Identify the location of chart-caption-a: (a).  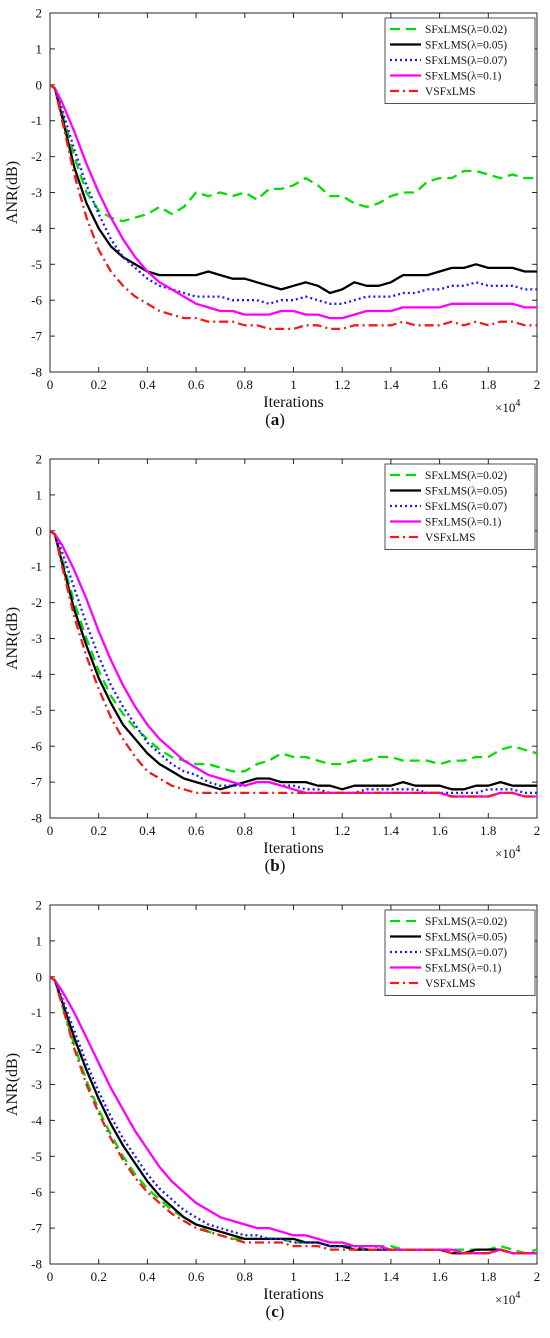
(275, 420).